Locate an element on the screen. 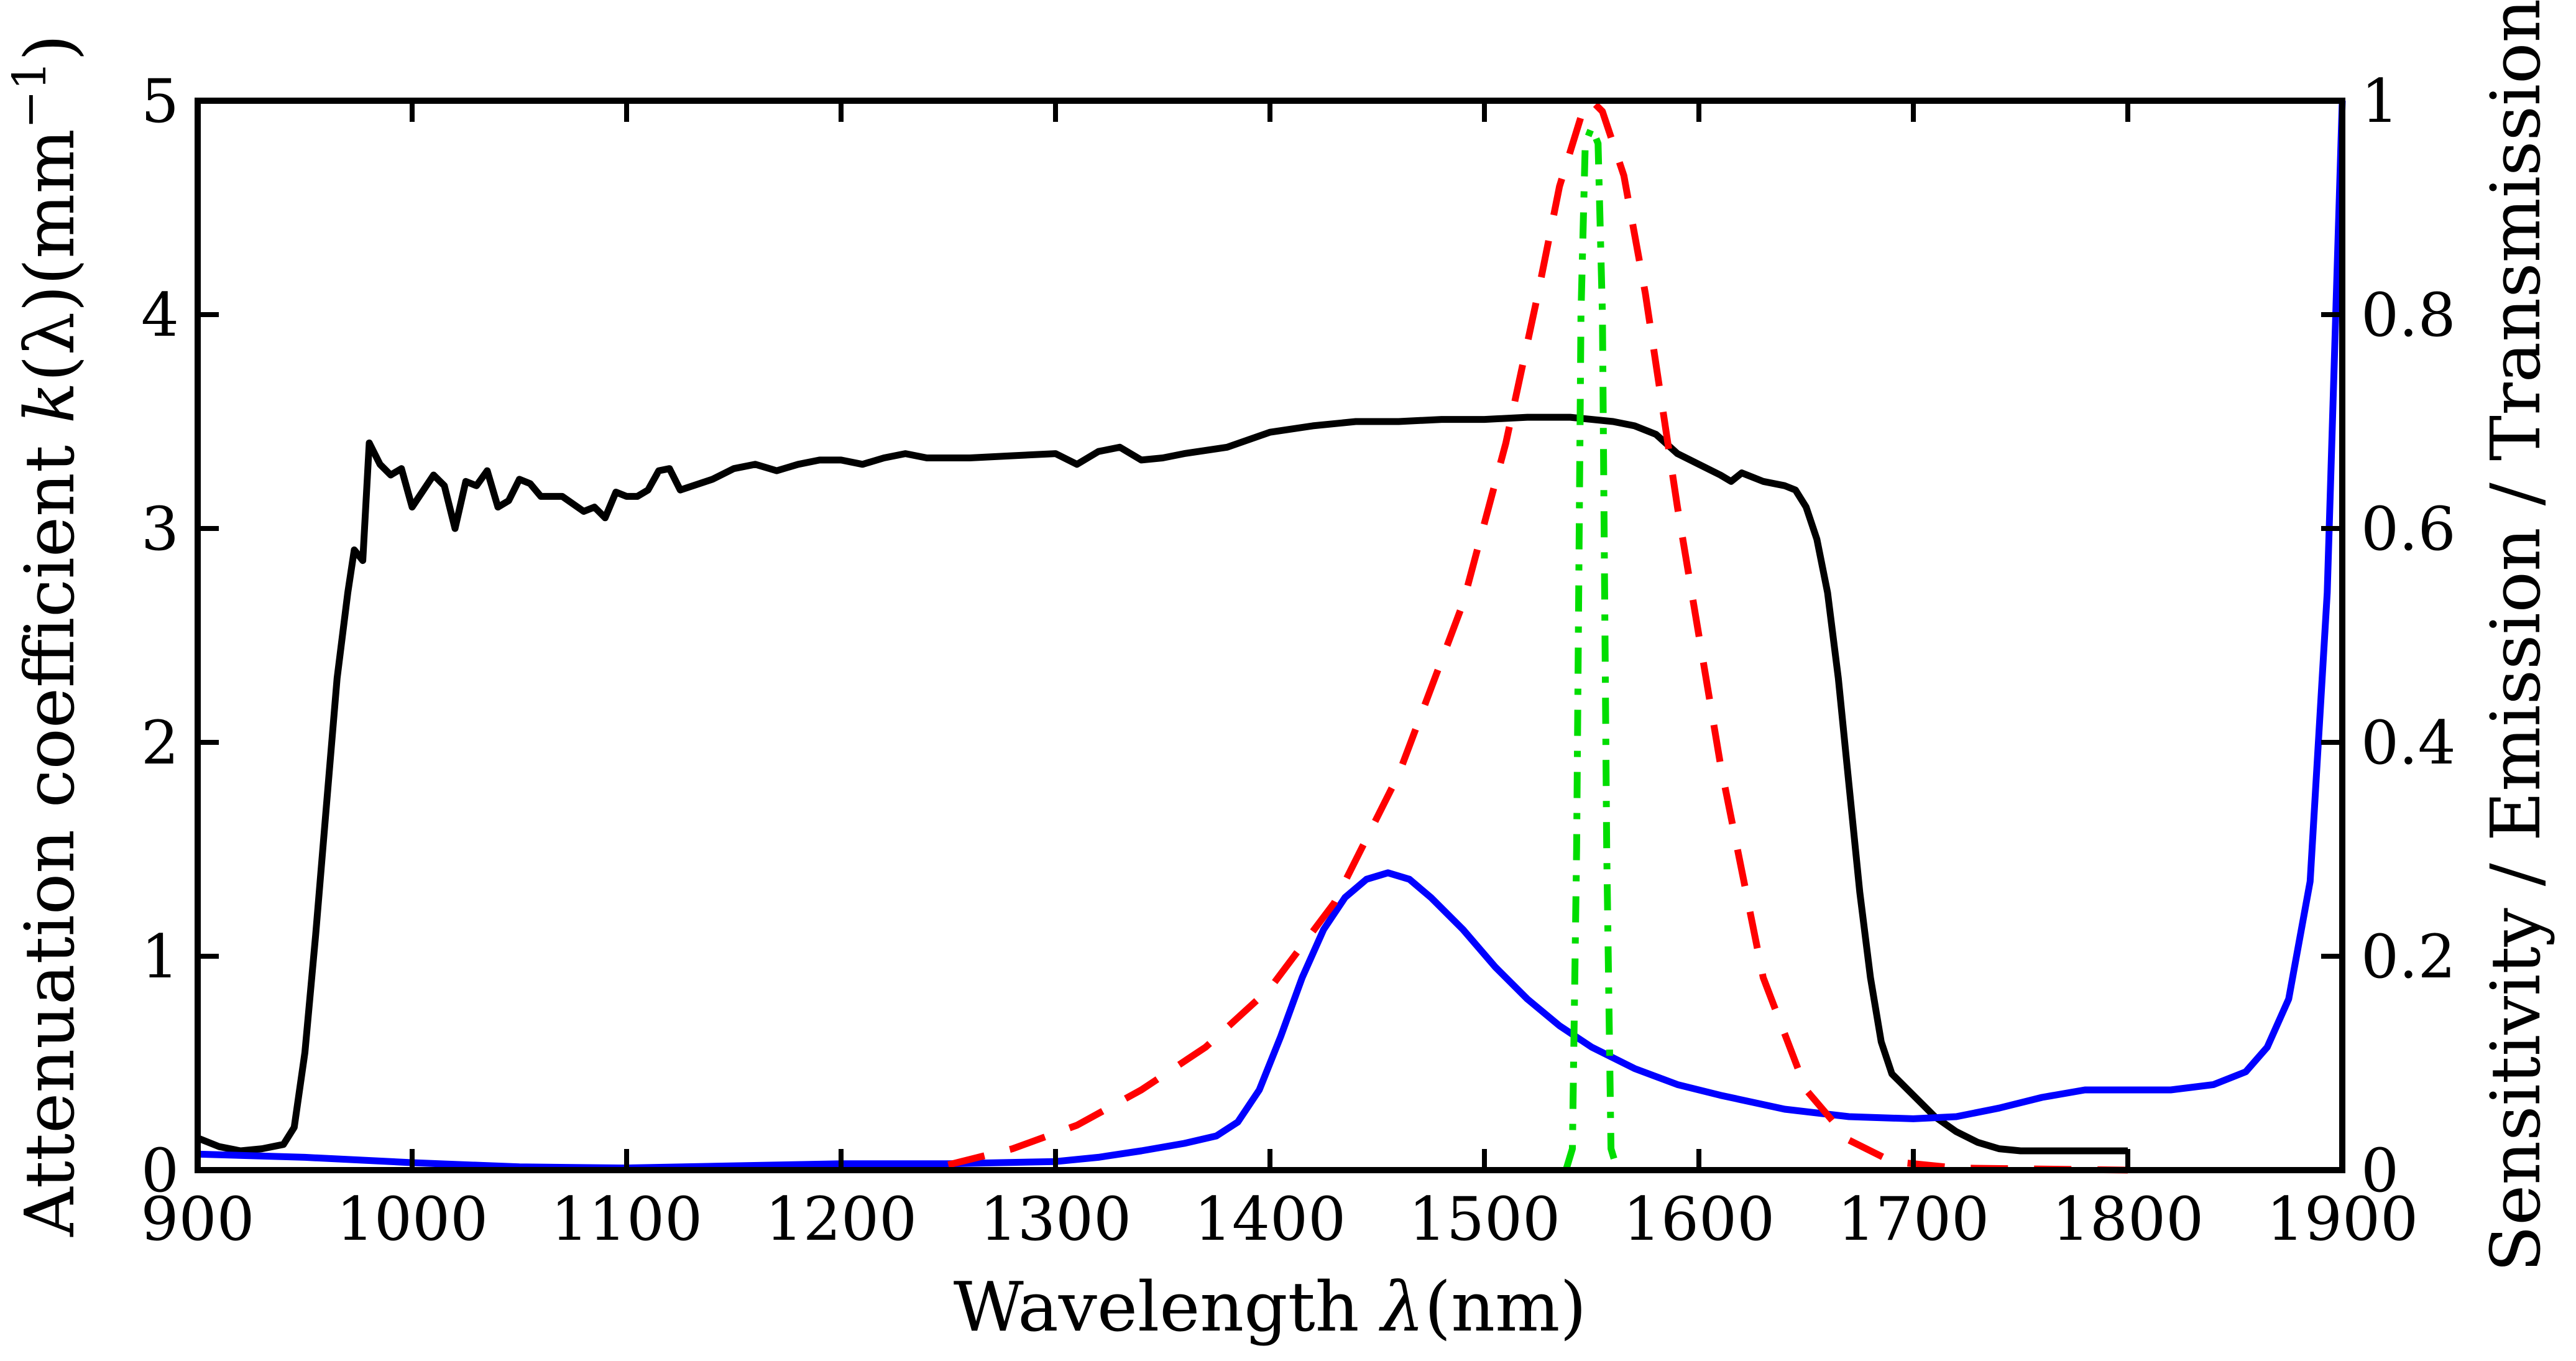  y-left-tick-label: 3 is located at coordinates (160, 529).